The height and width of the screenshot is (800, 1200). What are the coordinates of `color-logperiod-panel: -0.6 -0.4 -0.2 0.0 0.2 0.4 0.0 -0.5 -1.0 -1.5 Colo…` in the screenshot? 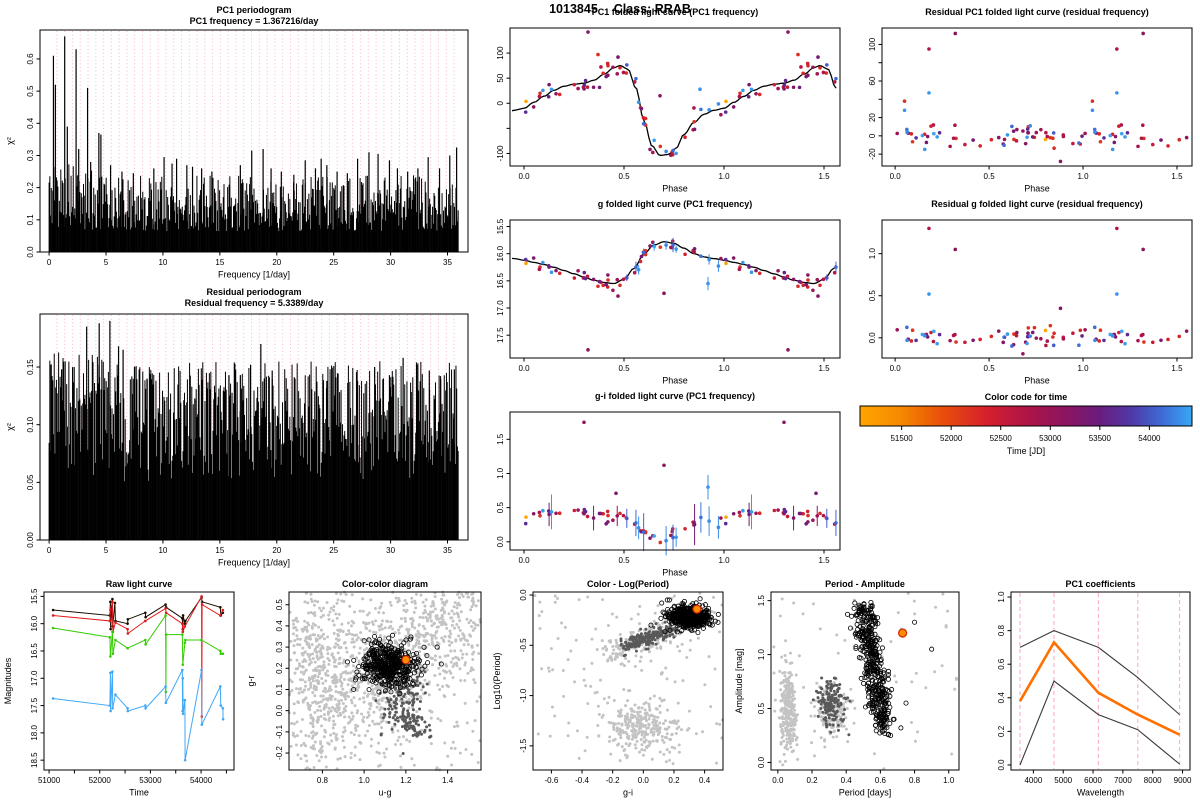 It's located at (610, 688).